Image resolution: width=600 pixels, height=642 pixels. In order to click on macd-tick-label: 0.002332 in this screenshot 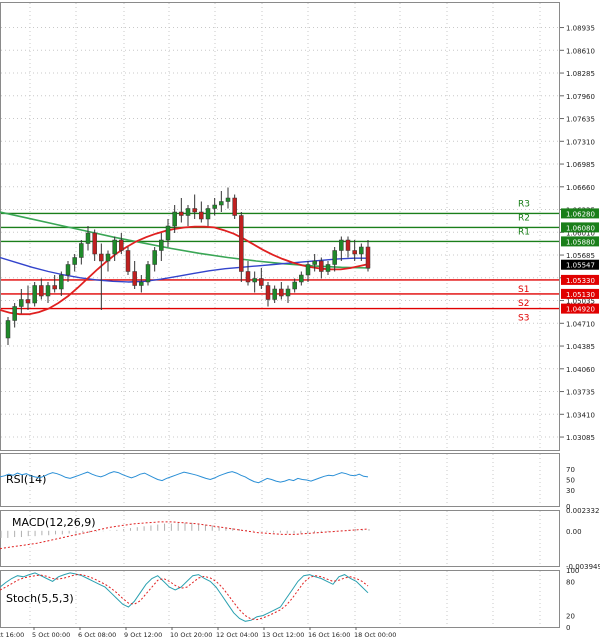, I will do `click(582, 511)`.